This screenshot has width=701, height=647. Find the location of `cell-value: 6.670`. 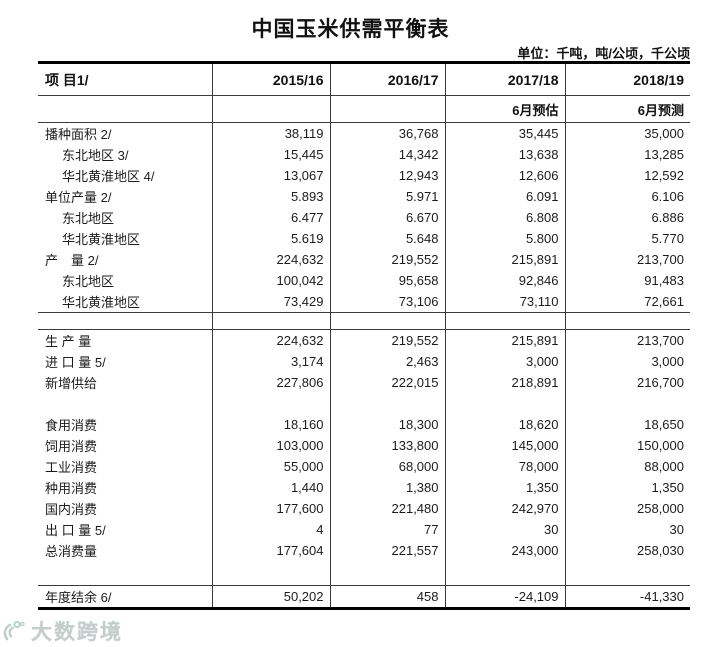

cell-value: 6.670 is located at coordinates (388, 217).